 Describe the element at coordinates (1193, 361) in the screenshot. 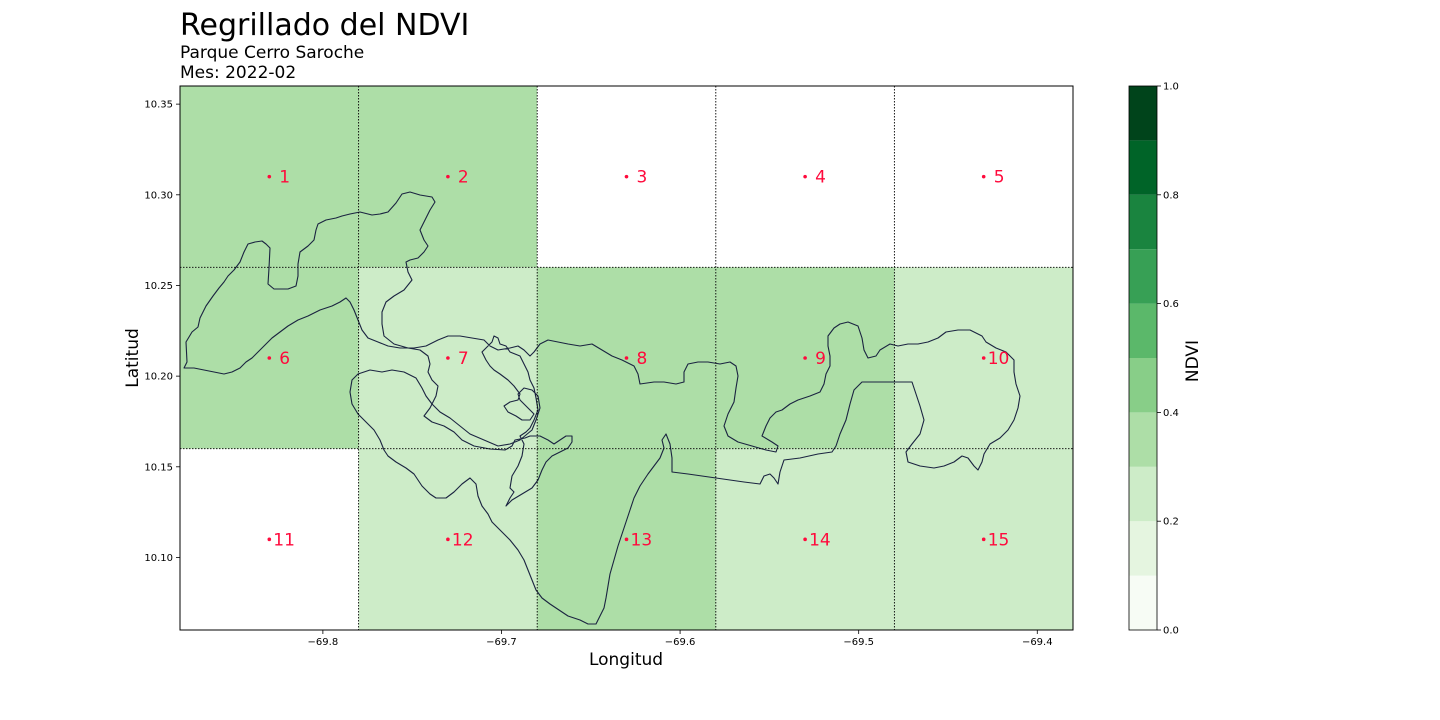

I see `colorbar-label: NDVI` at that location.